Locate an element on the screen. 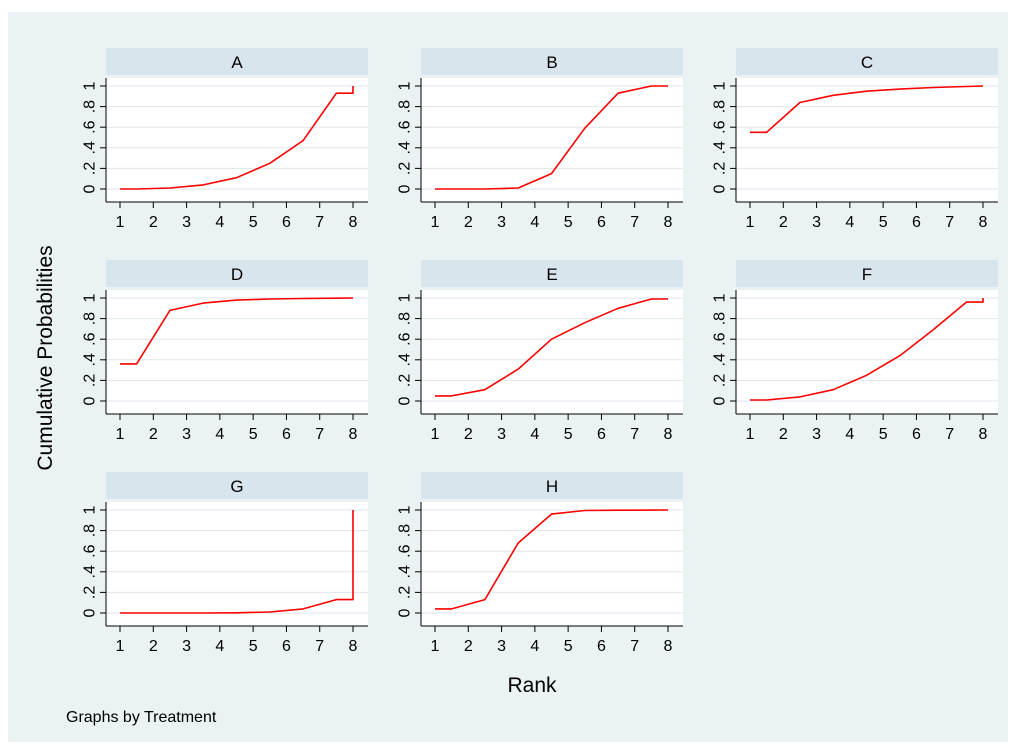  panel-title: D is located at coordinates (237, 274).